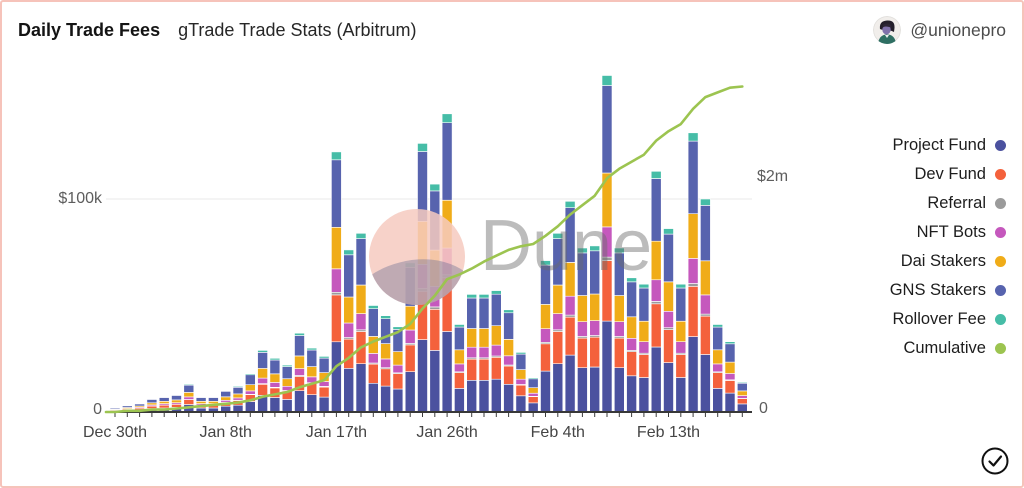 The width and height of the screenshot is (1024, 488). I want to click on author: @unionepro, so click(939, 30).